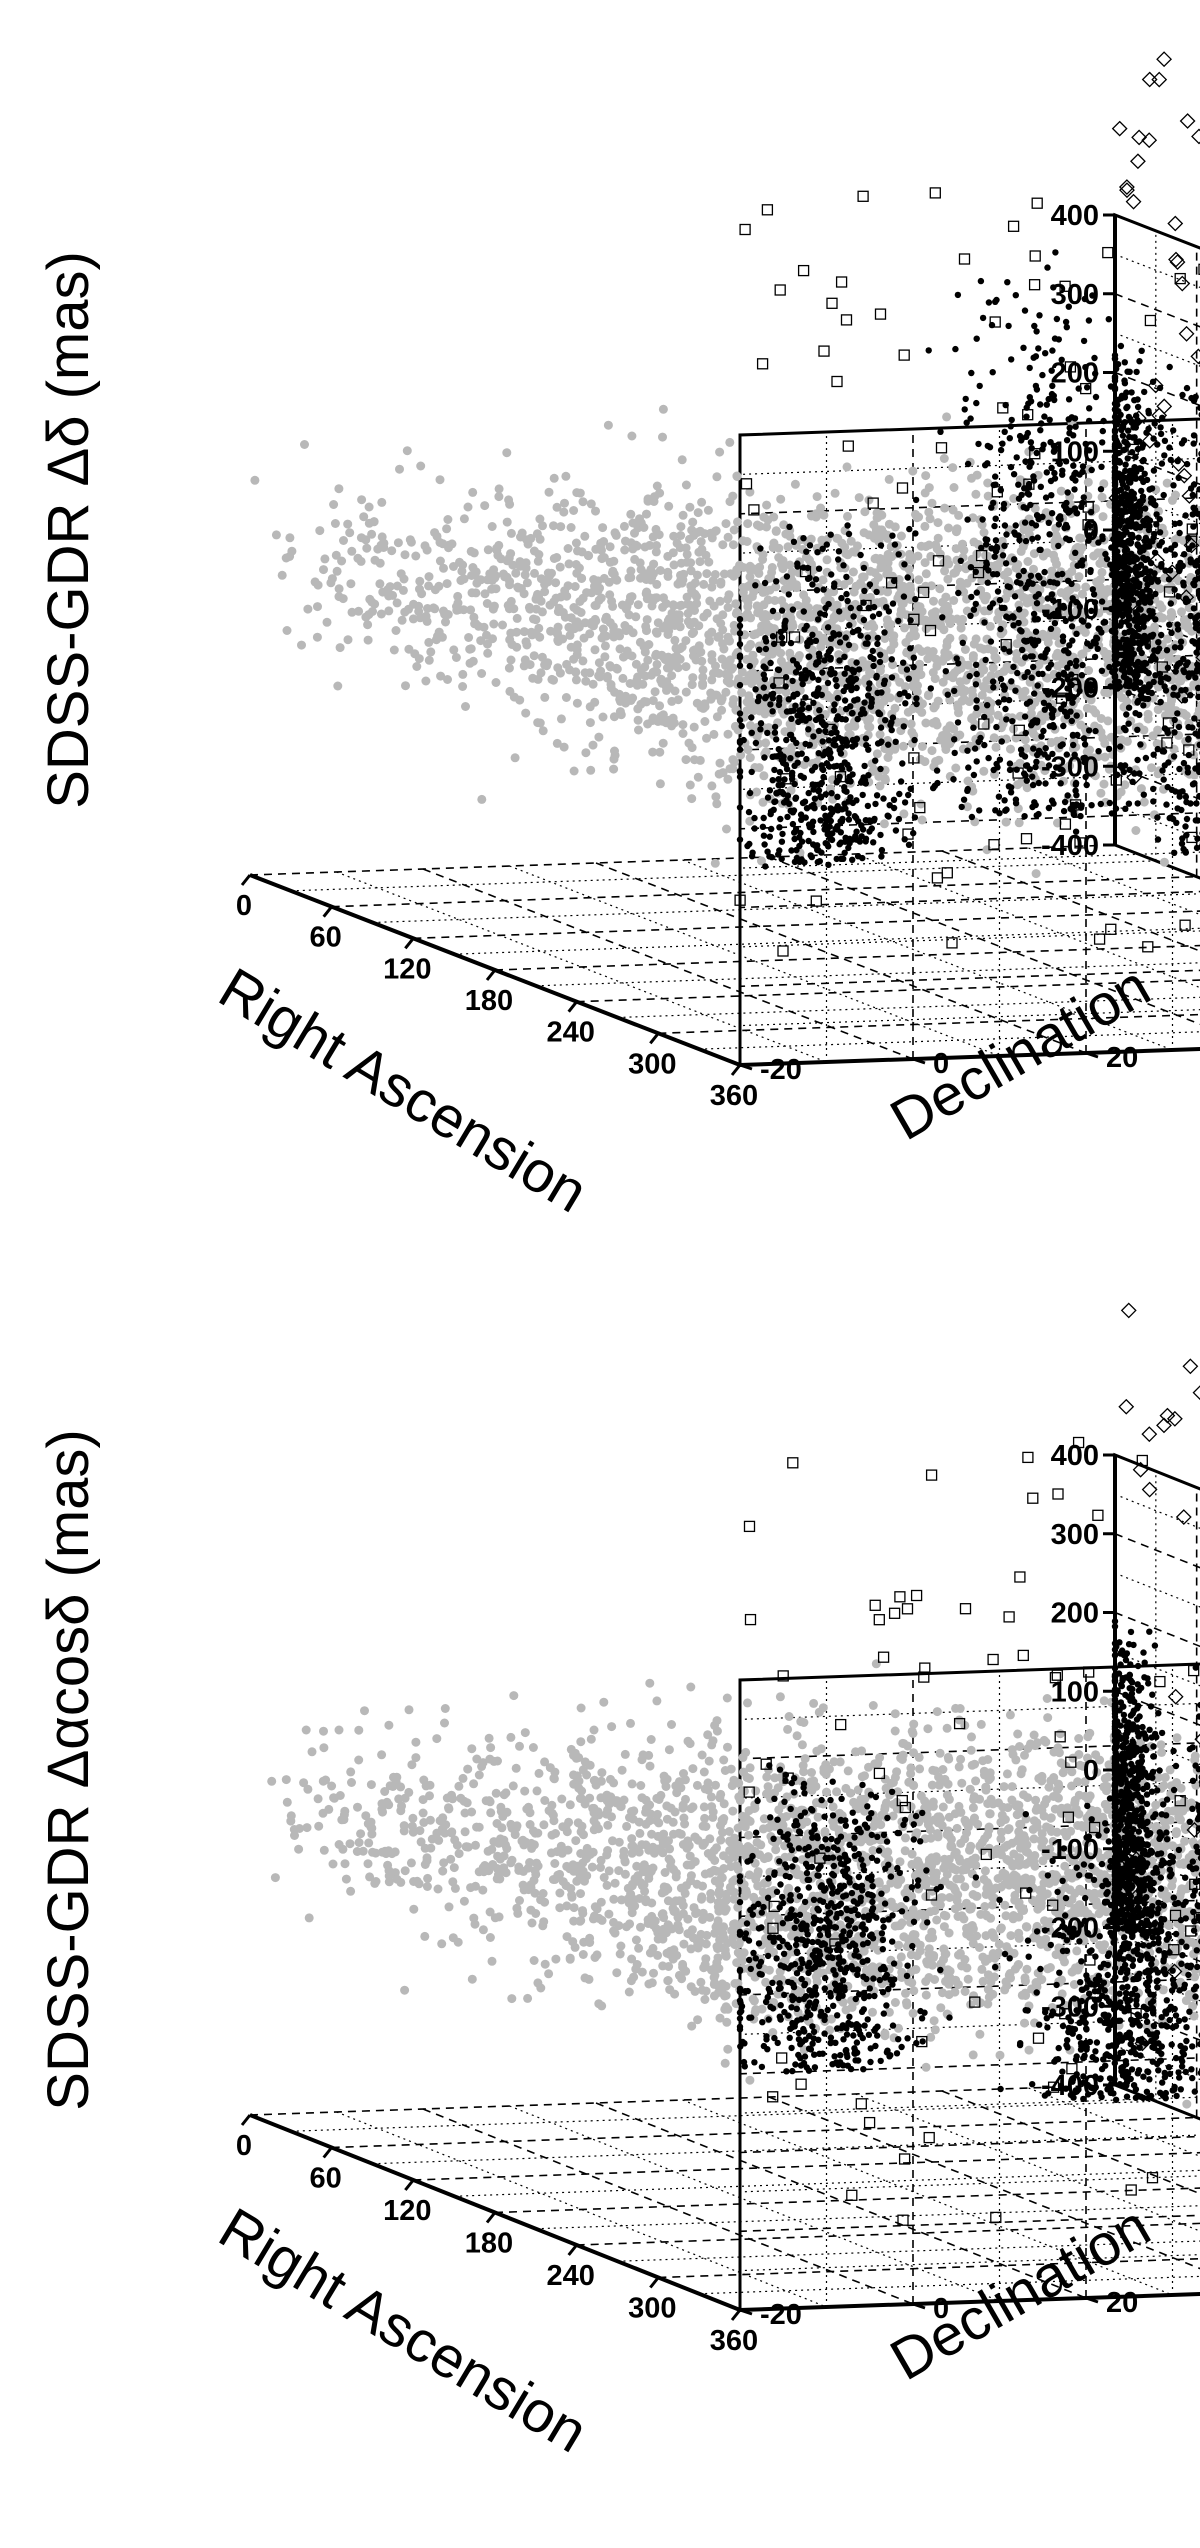 The height and width of the screenshot is (2548, 1200). I want to click on x-floor-gridline, so click(764, 892).